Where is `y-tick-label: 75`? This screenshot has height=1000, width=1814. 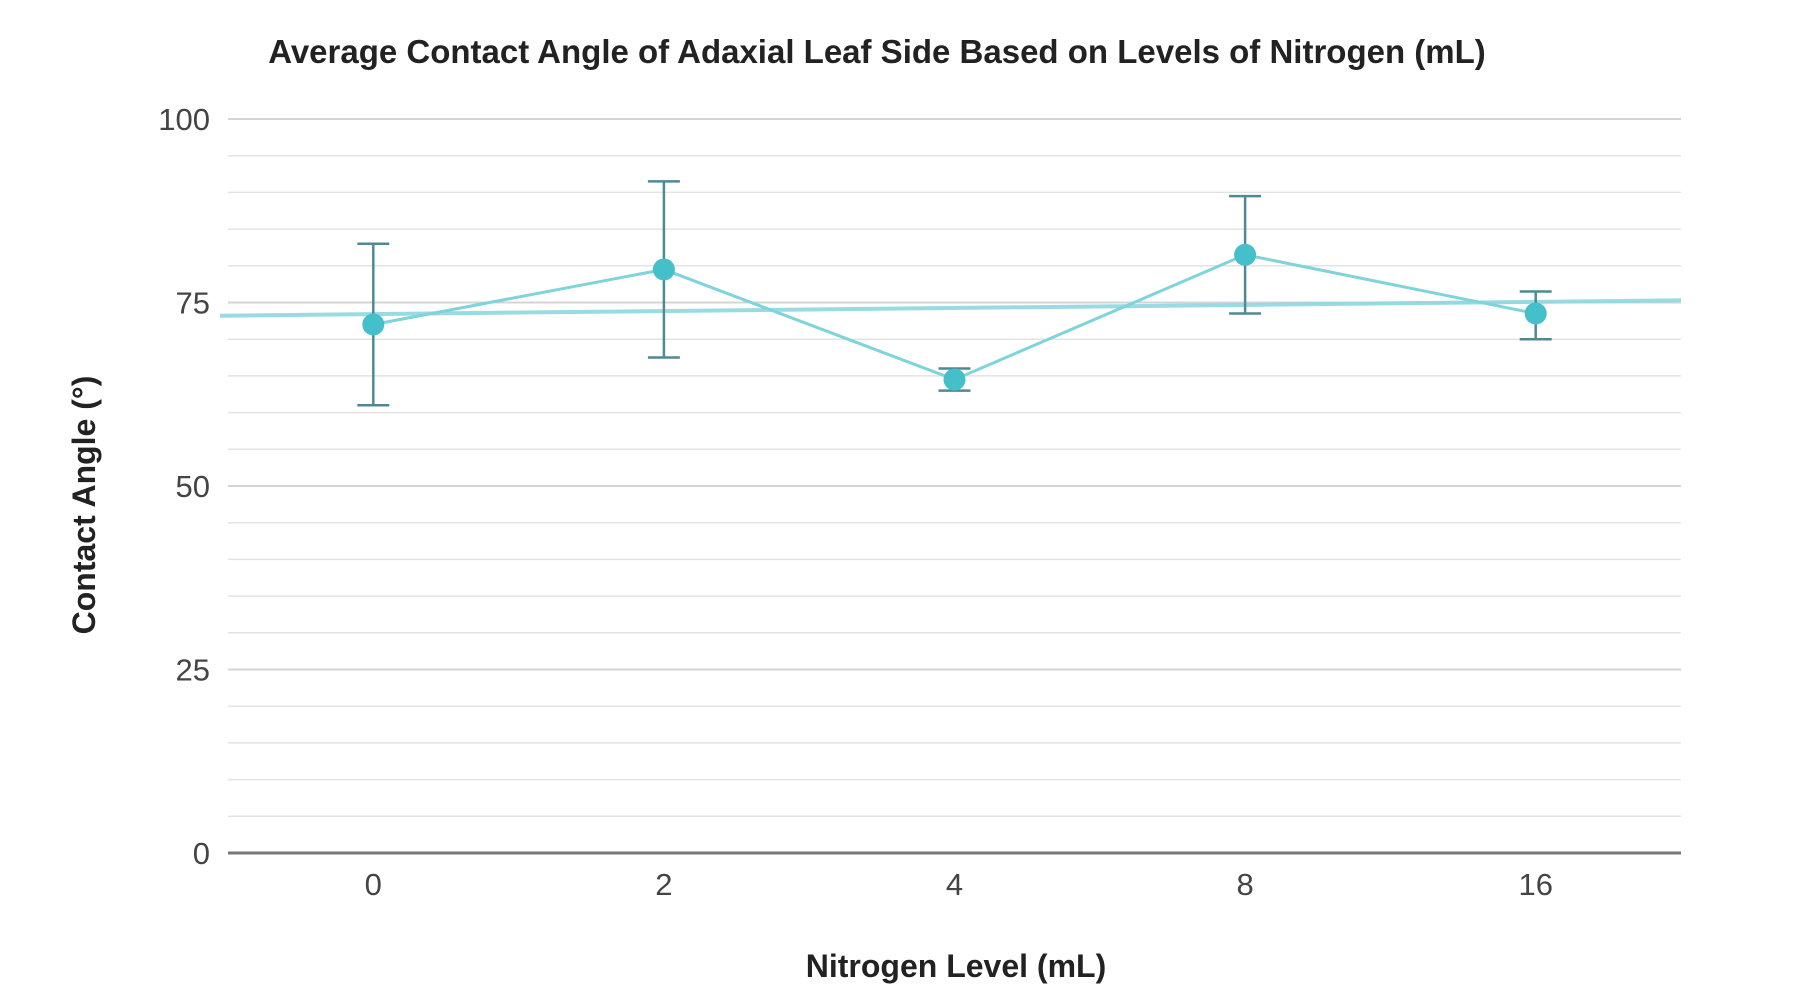 y-tick-label: 75 is located at coordinates (193, 303).